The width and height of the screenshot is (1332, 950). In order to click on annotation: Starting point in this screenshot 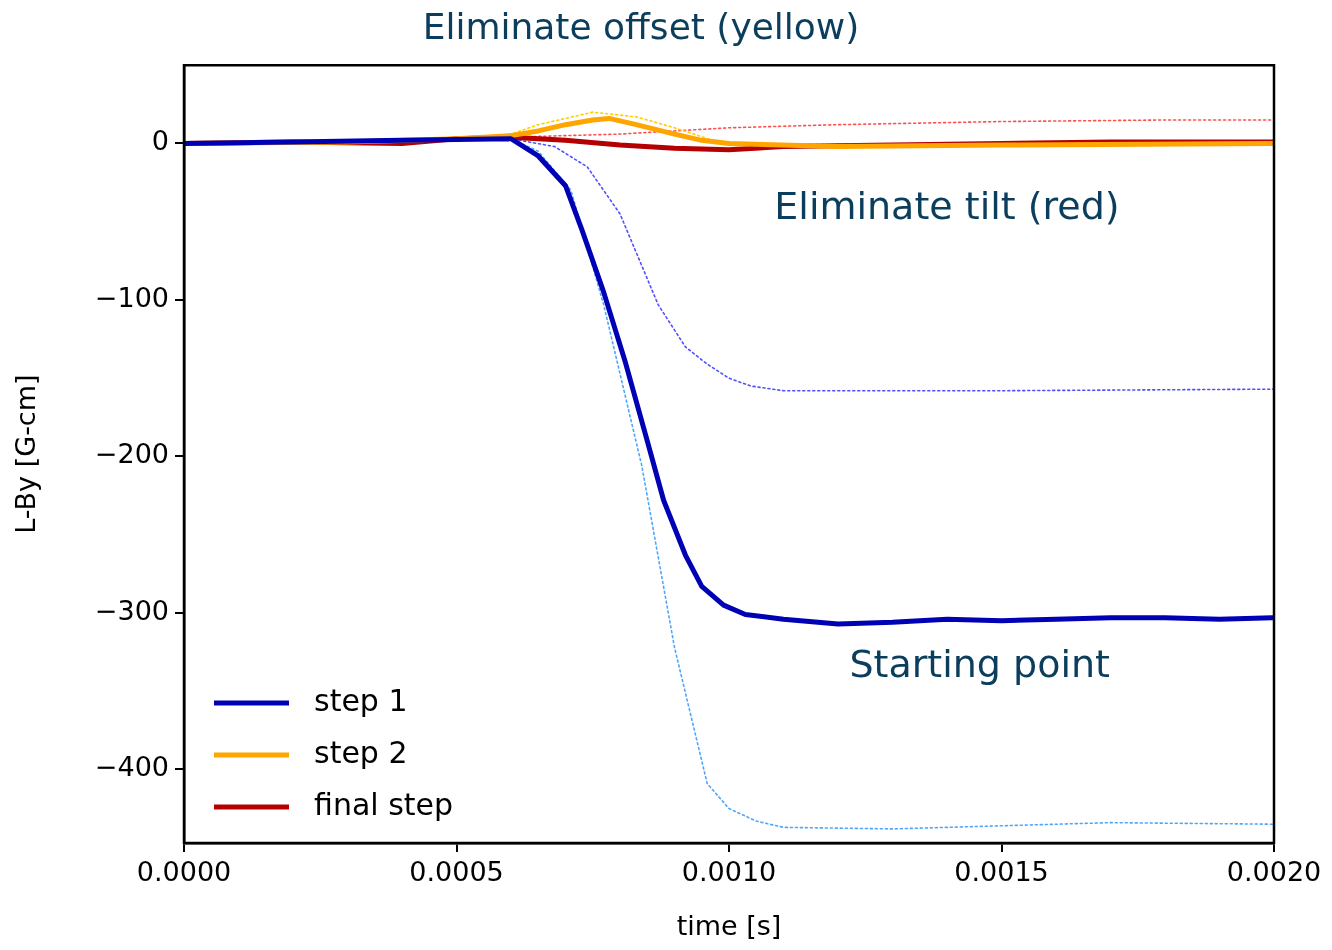, I will do `click(979, 664)`.